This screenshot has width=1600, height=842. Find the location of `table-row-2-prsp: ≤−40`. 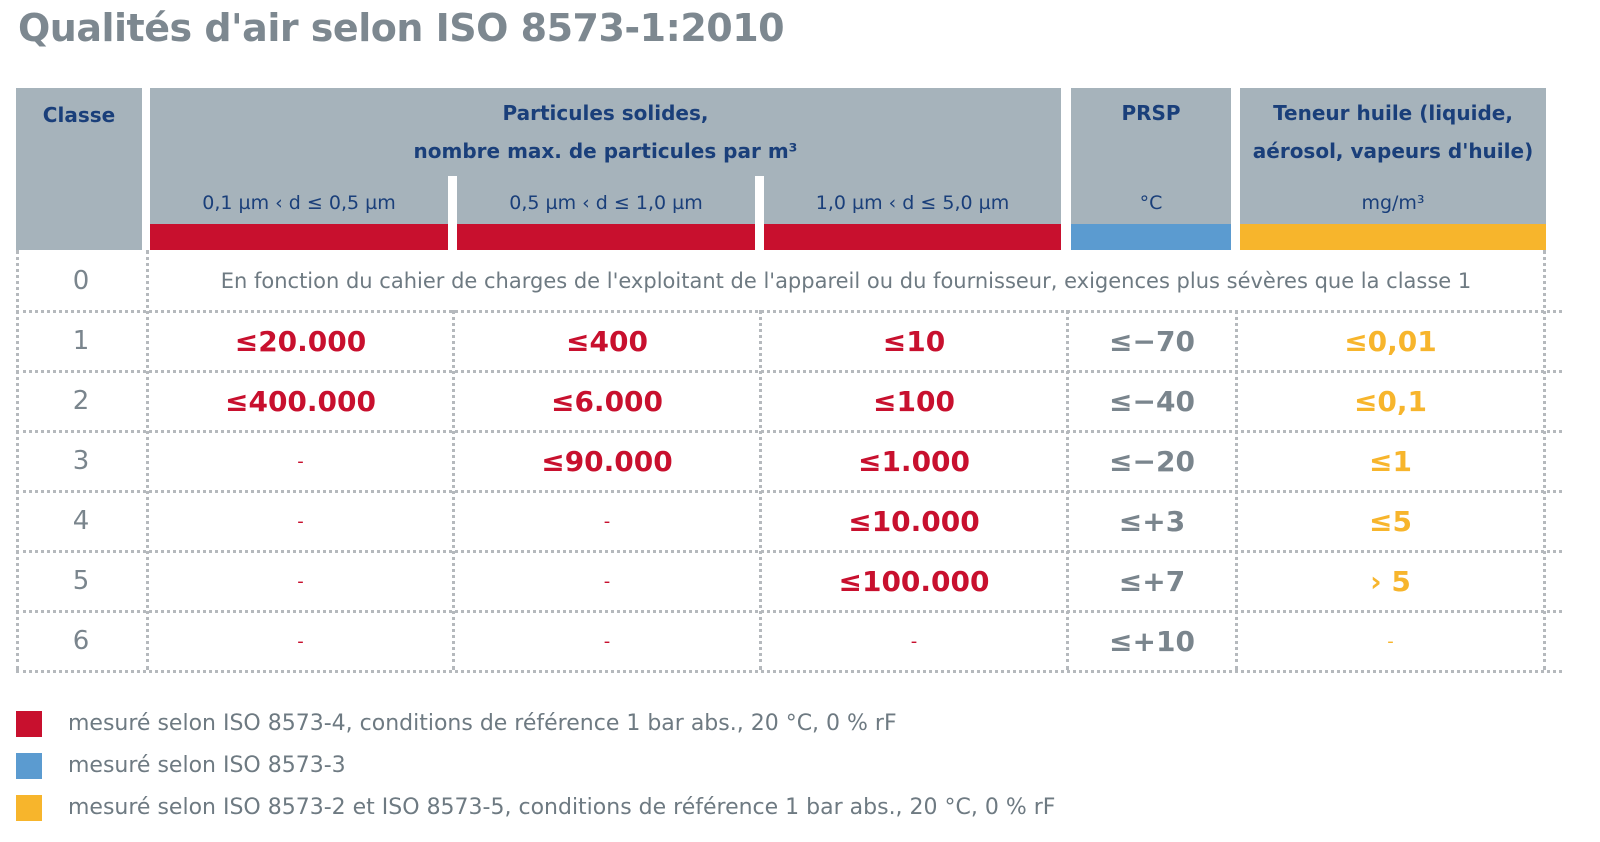

table-row-2-prsp: ≤−40 is located at coordinates (1152, 401).